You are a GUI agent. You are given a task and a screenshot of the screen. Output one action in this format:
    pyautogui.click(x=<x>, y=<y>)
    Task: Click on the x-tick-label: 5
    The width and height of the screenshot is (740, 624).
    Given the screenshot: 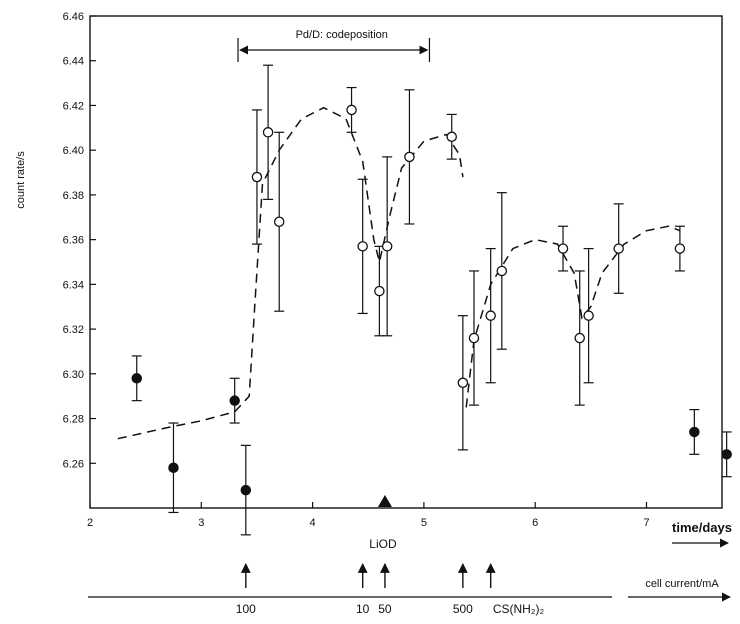 What is the action you would take?
    pyautogui.click(x=424, y=523)
    